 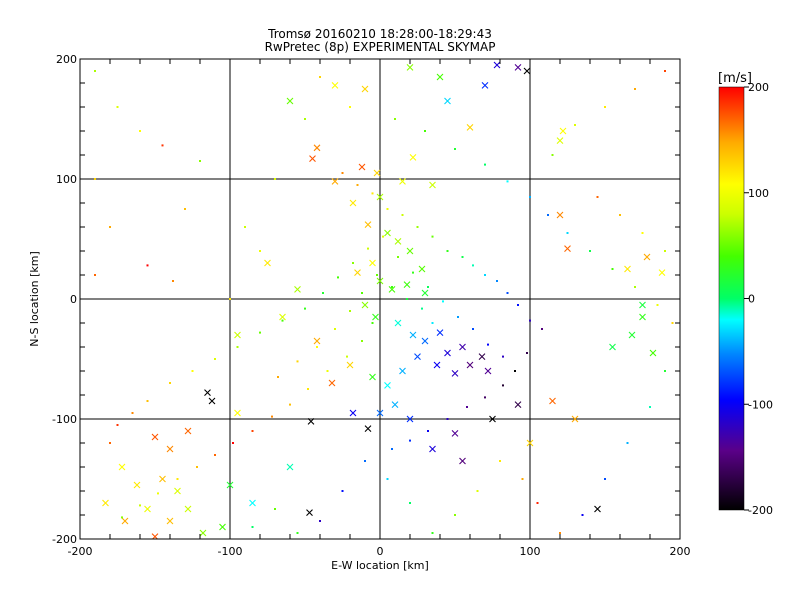 What do you see at coordinates (735, 78) in the screenshot?
I see `colorbar-label: [m/s]` at bounding box center [735, 78].